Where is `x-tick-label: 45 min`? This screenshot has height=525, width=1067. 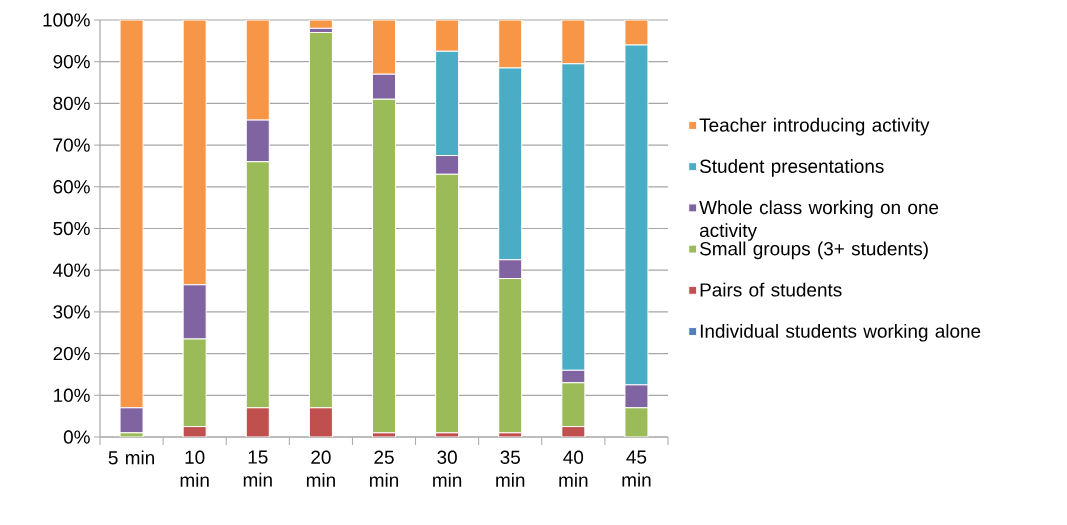
x-tick-label: 45 min is located at coordinates (636, 468).